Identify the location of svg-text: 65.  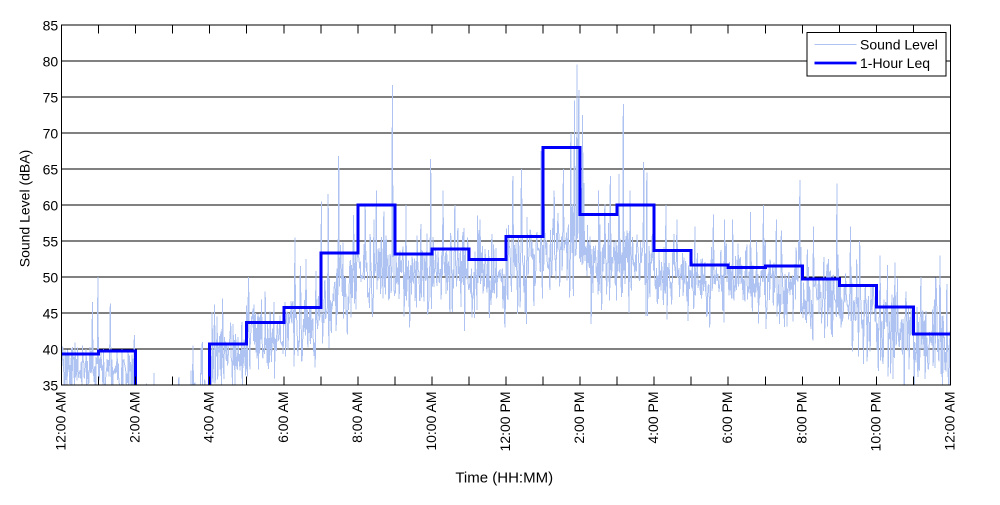
(51, 170).